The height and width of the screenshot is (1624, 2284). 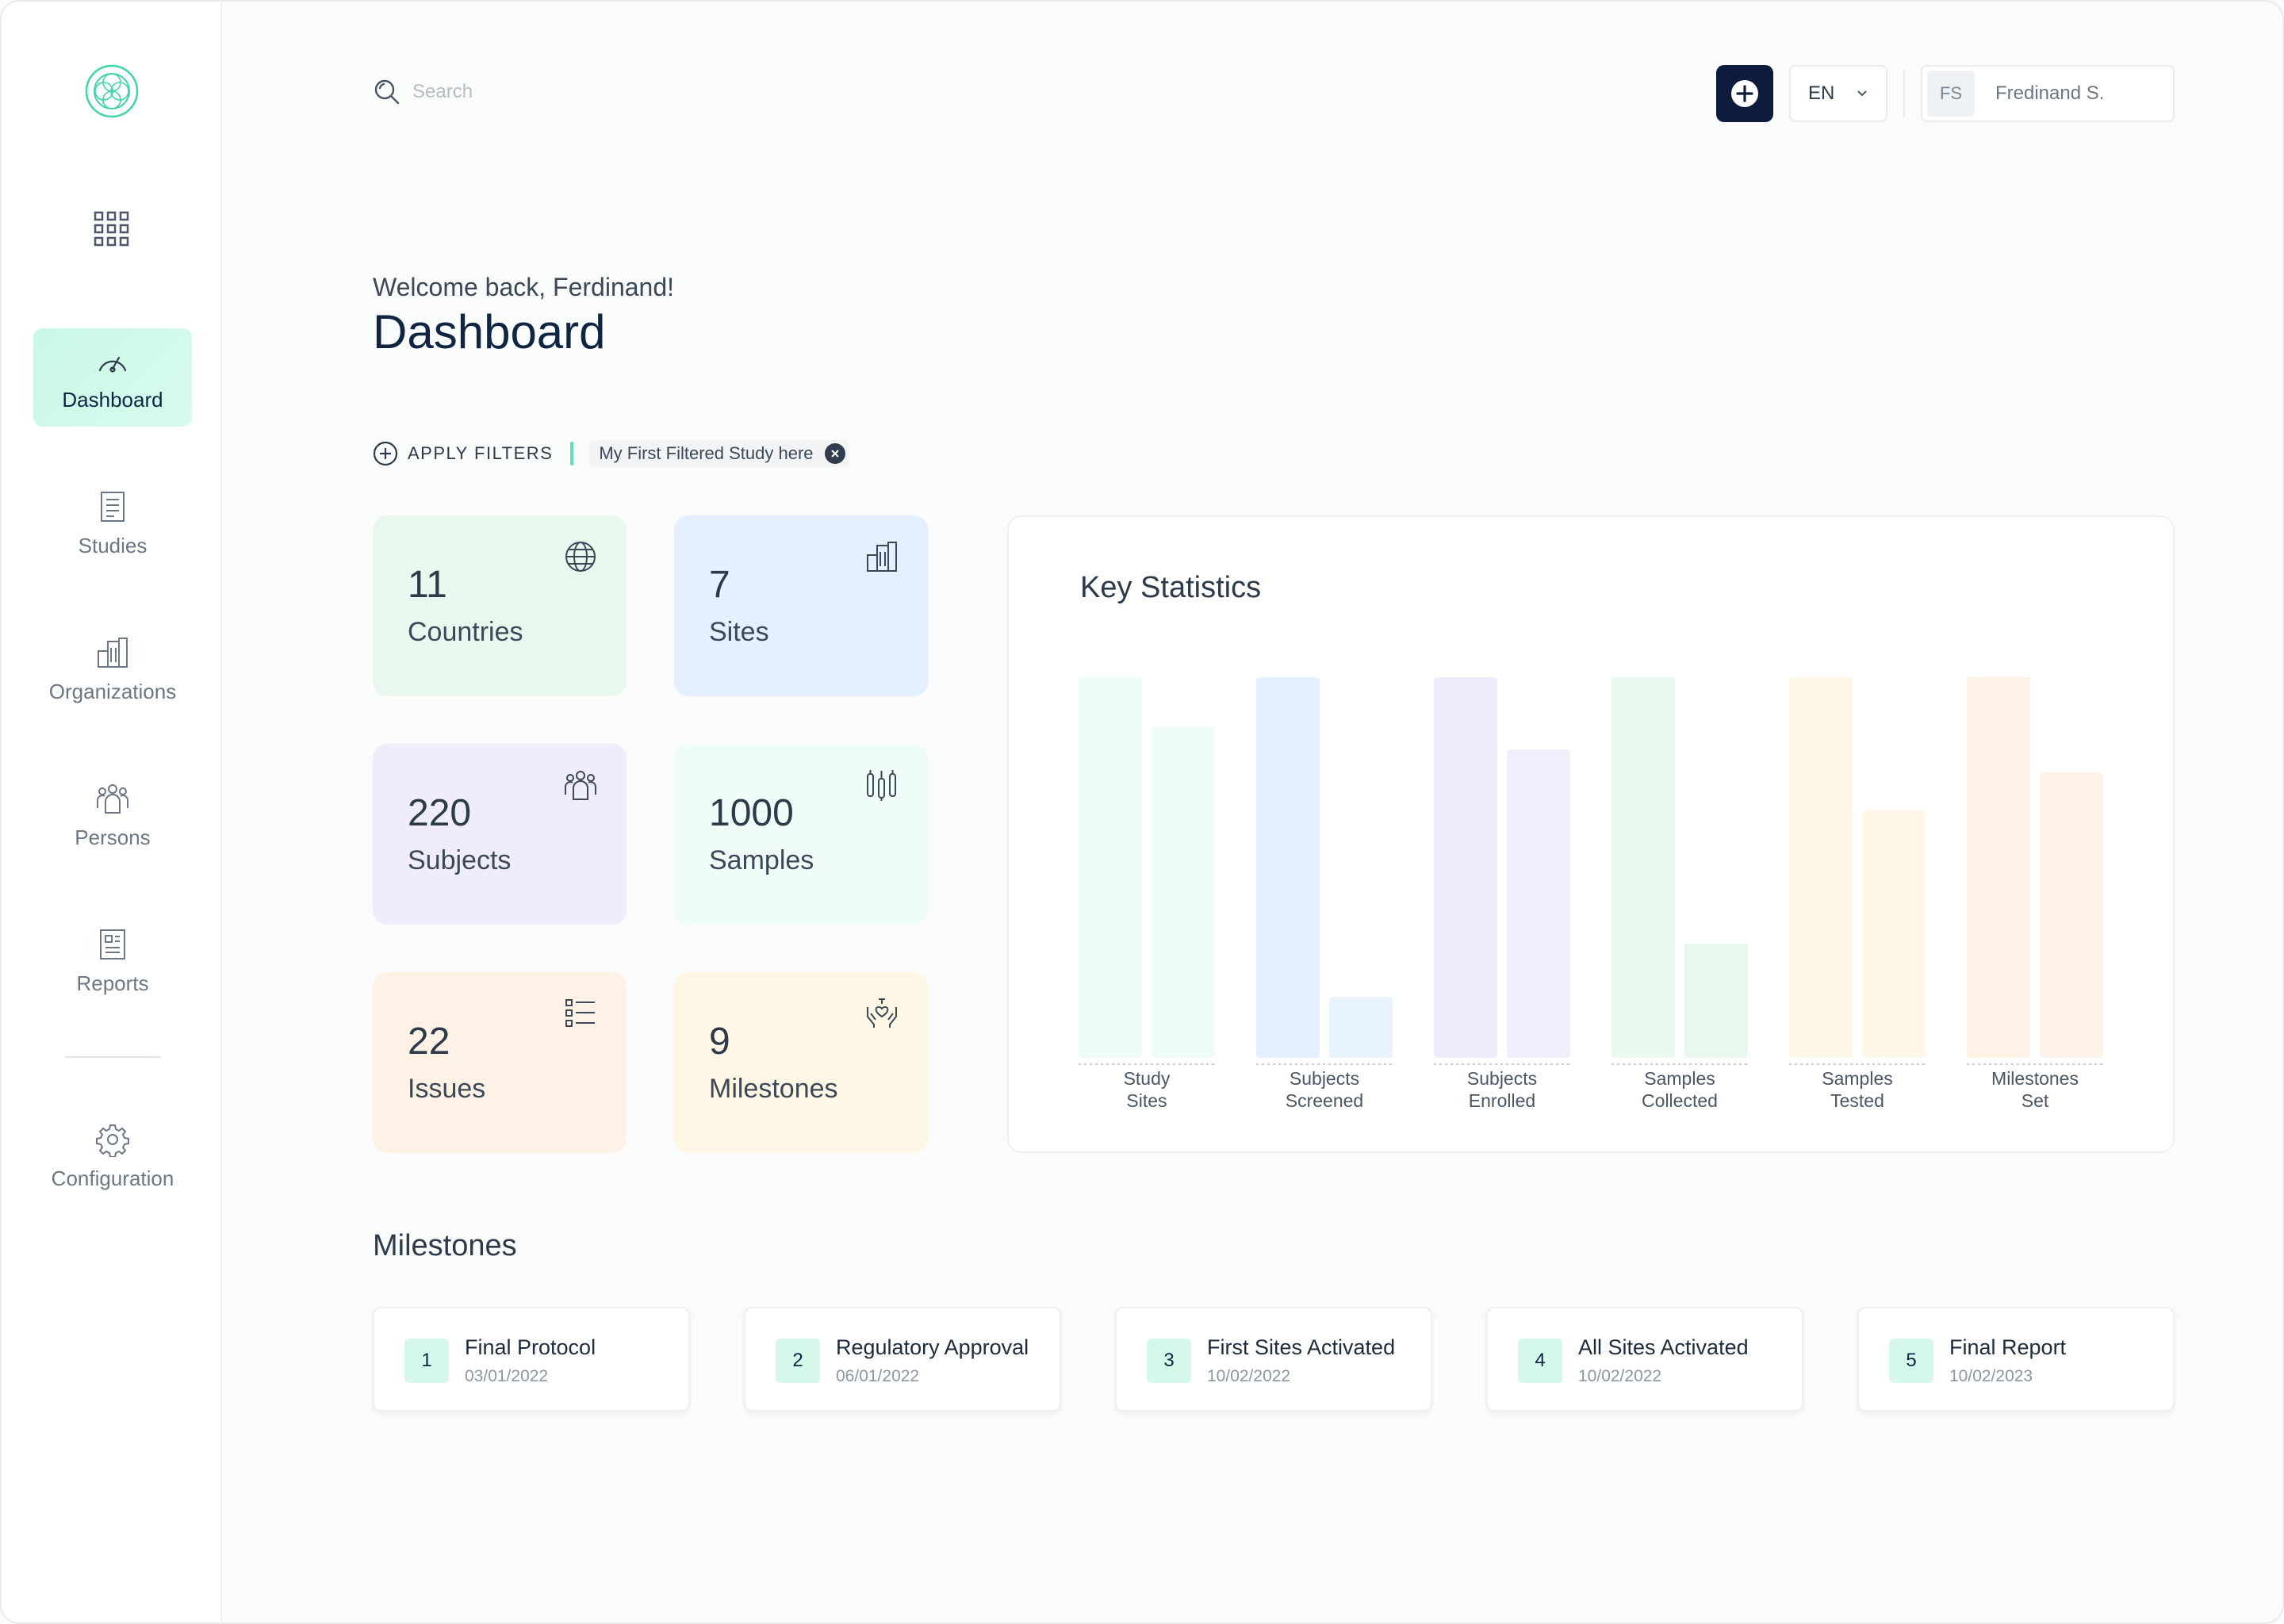 What do you see at coordinates (426, 1361) in the screenshot?
I see `milestone-number: 1` at bounding box center [426, 1361].